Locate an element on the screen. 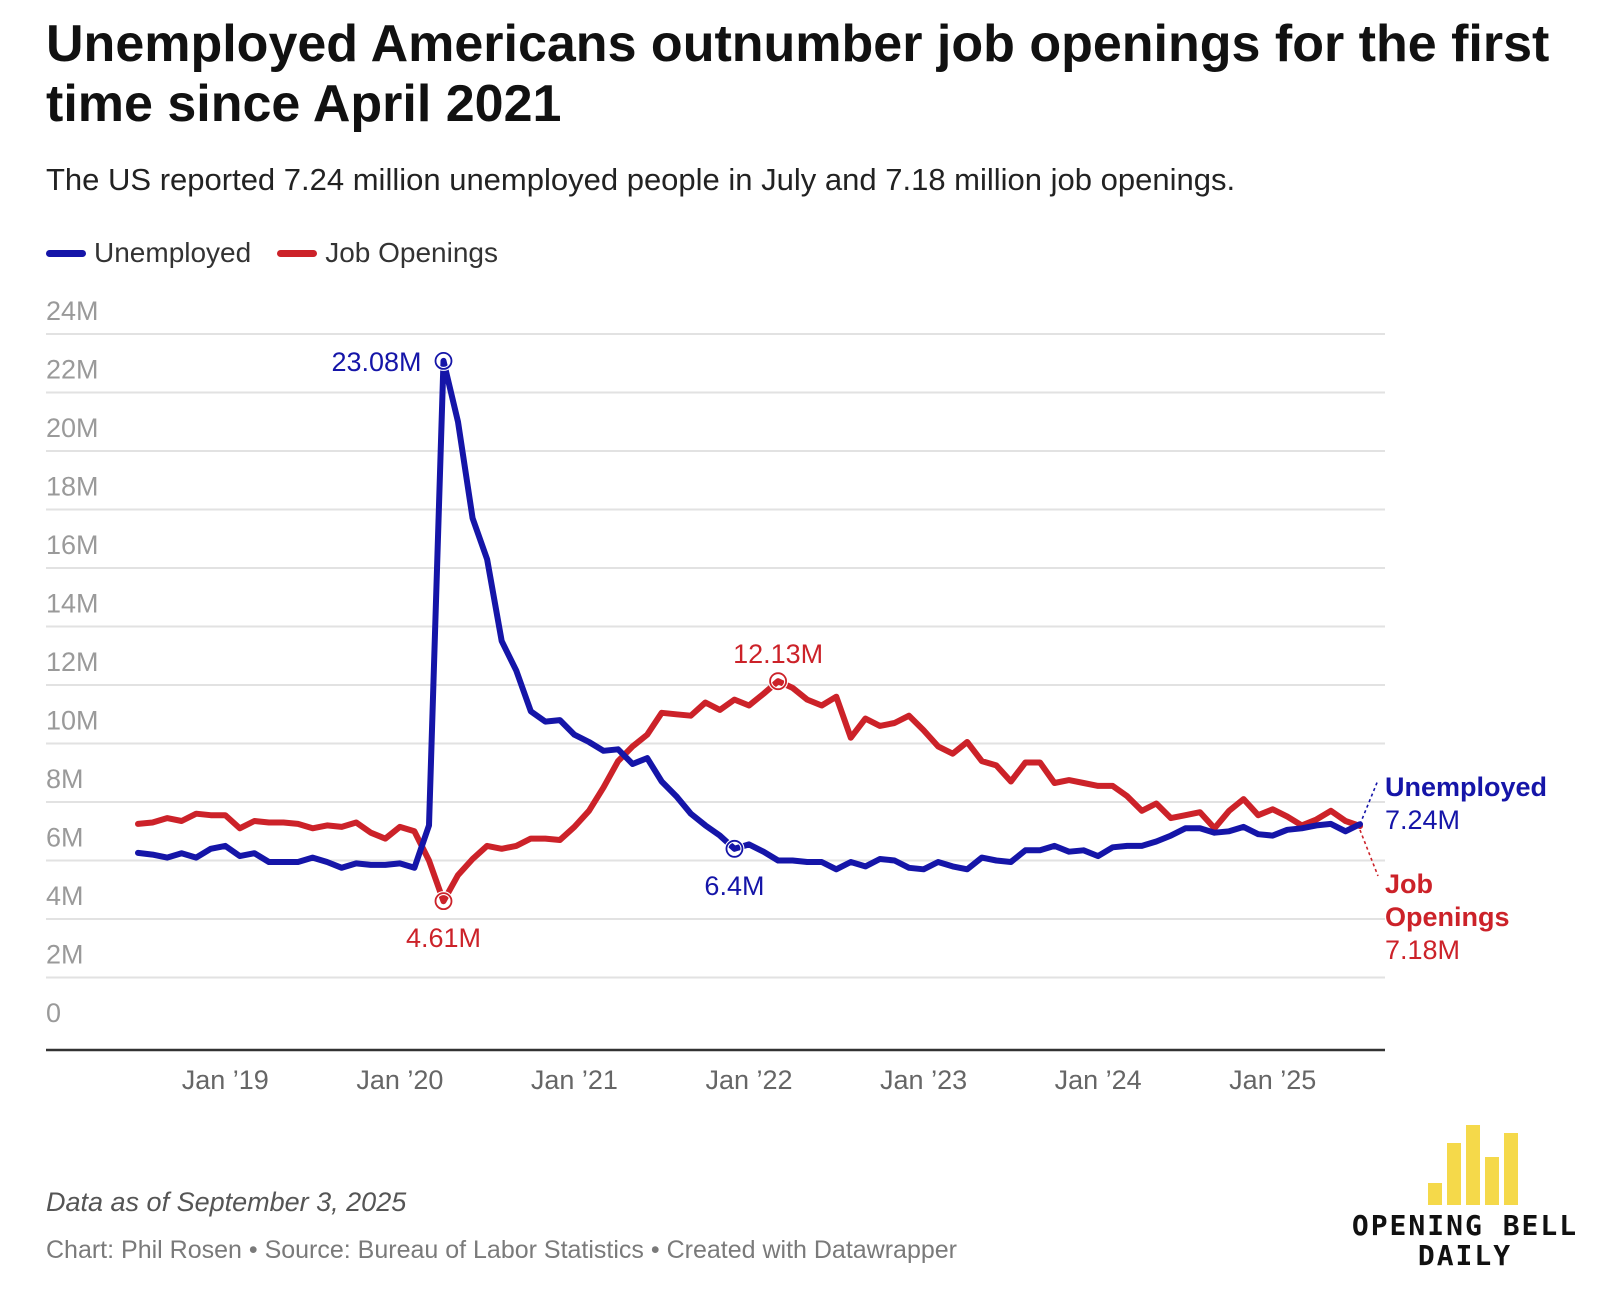 This screenshot has width=1618, height=1306. y-tick-label: 22M is located at coordinates (72, 370).